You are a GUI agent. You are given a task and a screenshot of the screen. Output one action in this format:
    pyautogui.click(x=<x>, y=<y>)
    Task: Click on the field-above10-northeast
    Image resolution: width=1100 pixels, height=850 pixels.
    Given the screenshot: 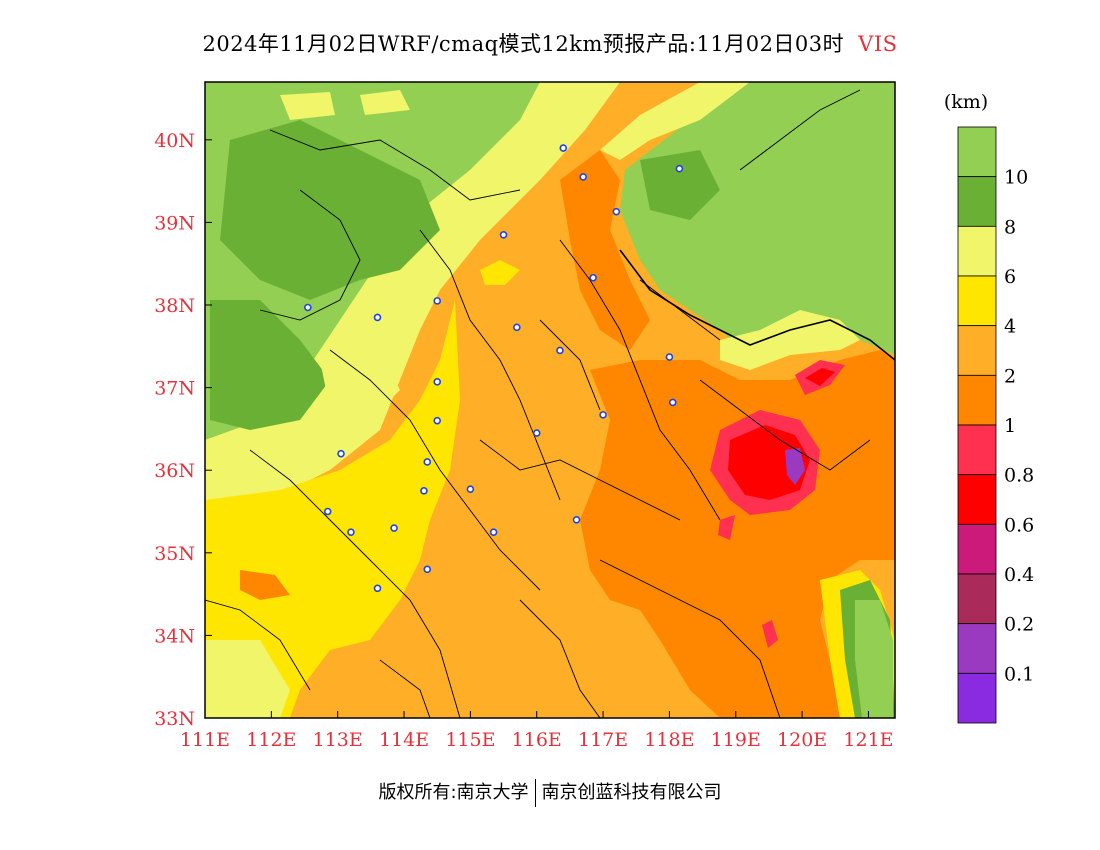 What is the action you would take?
    pyautogui.click(x=757, y=218)
    